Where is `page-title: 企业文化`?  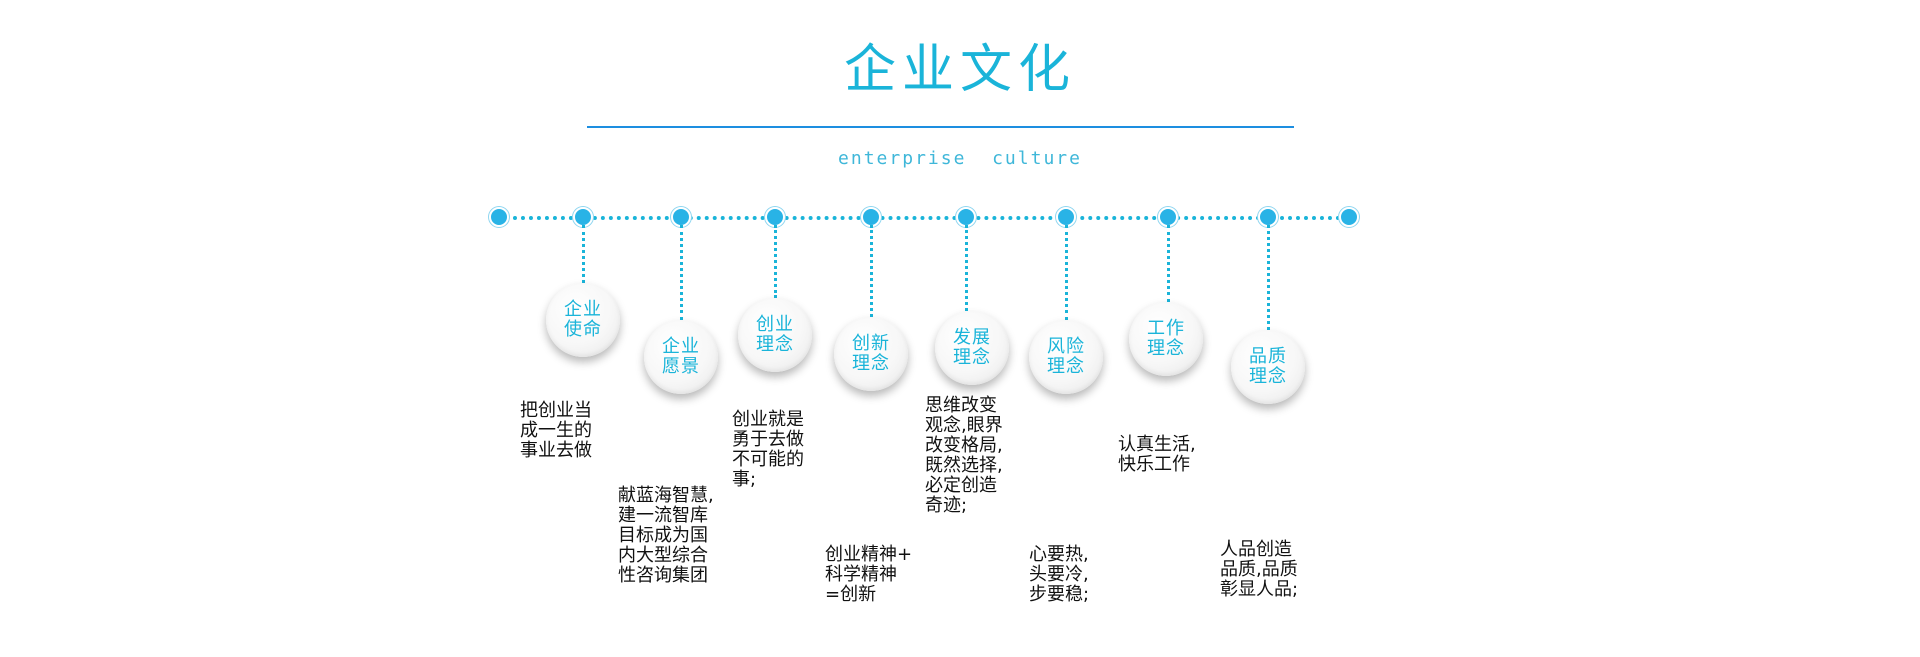 page-title: 企业文化 is located at coordinates (959, 70).